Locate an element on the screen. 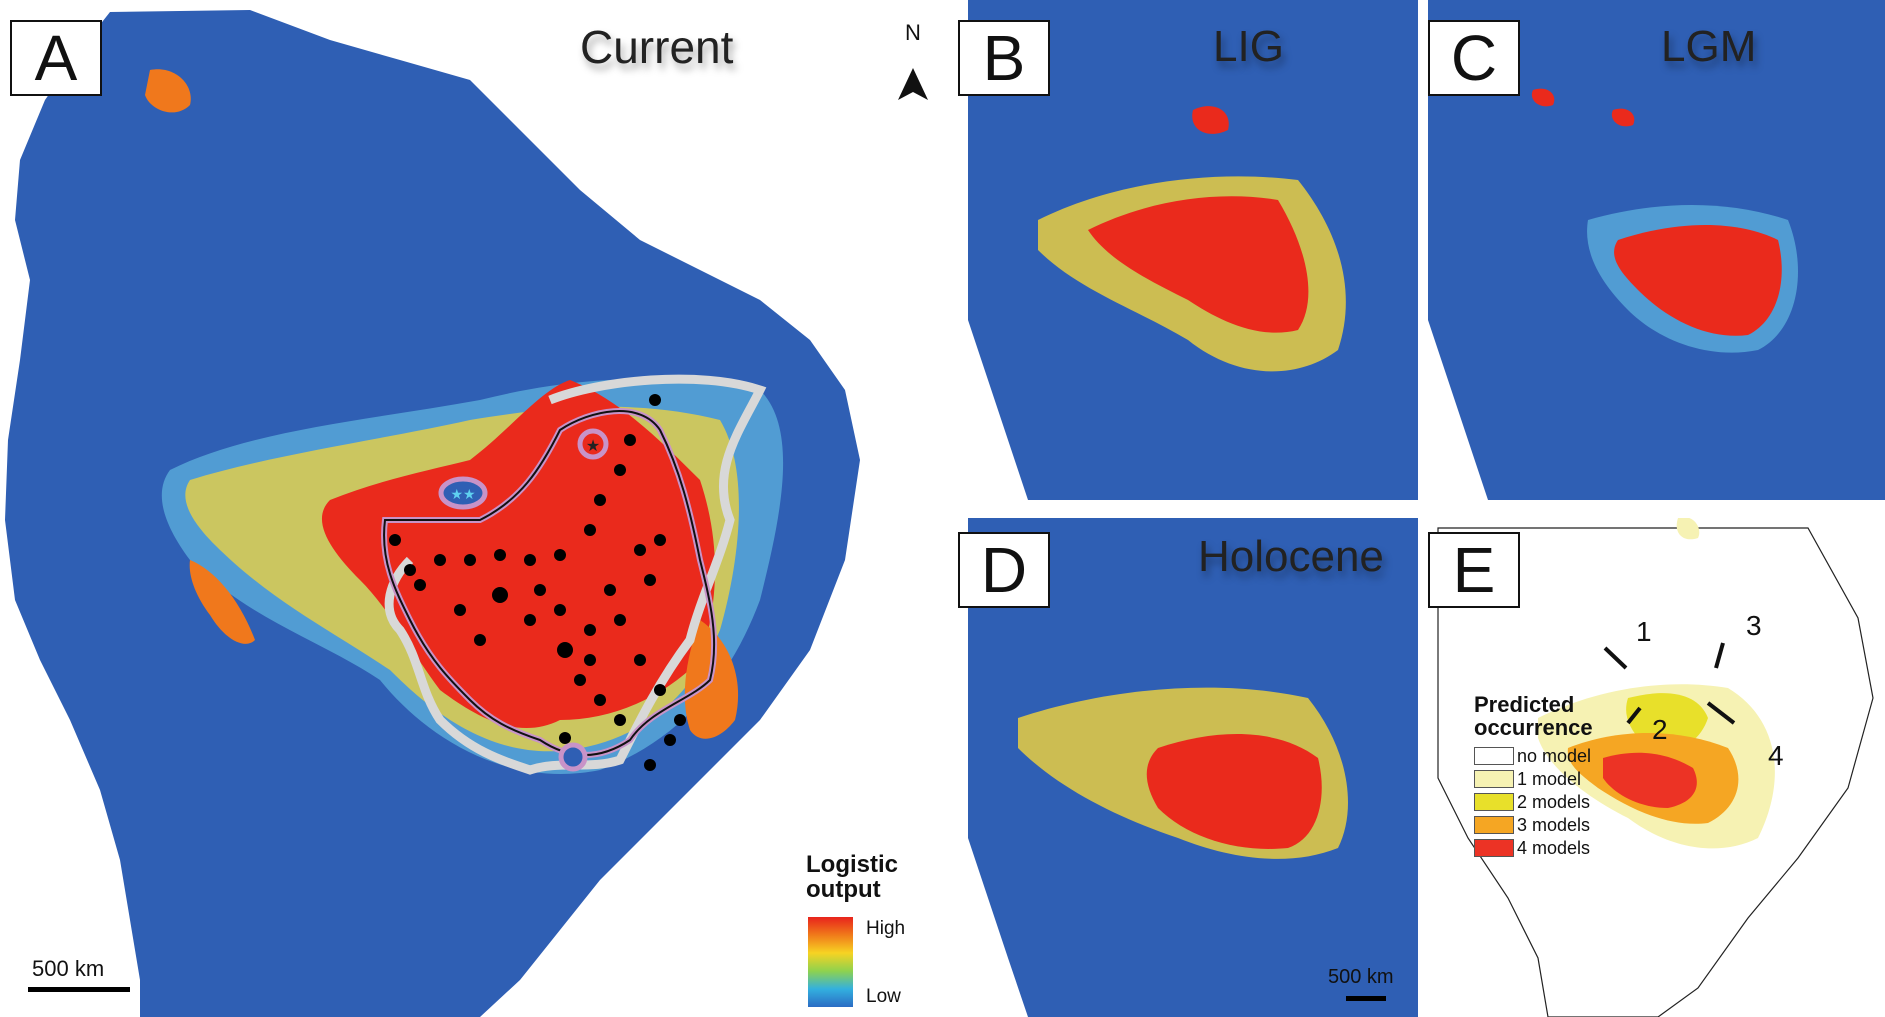  panel-title-holocene: Holocene is located at coordinates (1291, 556).